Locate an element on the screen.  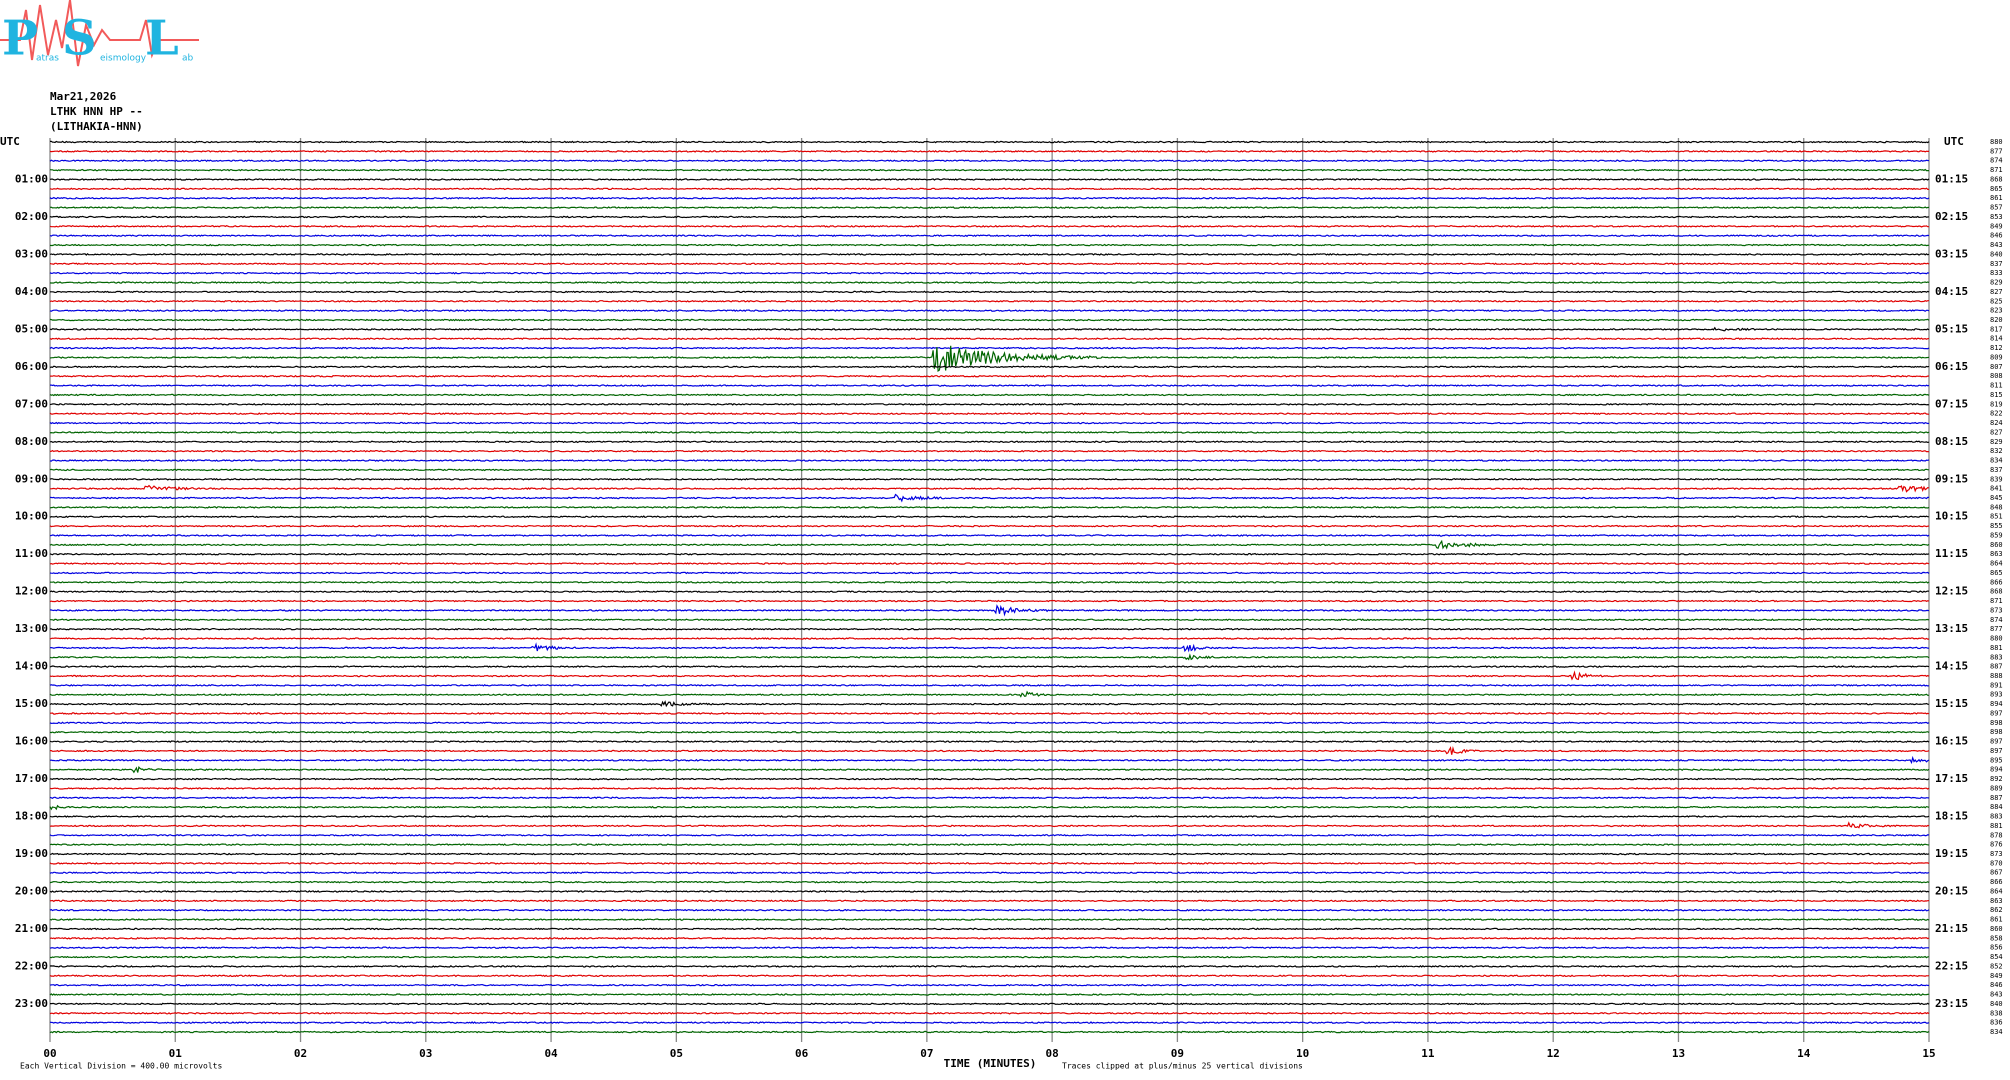
logo-letter: P is located at coordinates (20, 39).